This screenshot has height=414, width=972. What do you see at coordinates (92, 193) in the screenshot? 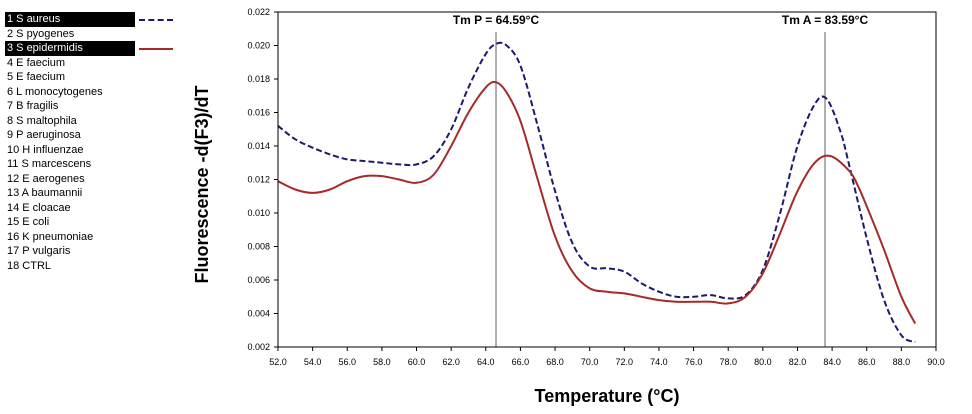
I see `legend-item: 13 A baumannii` at bounding box center [92, 193].